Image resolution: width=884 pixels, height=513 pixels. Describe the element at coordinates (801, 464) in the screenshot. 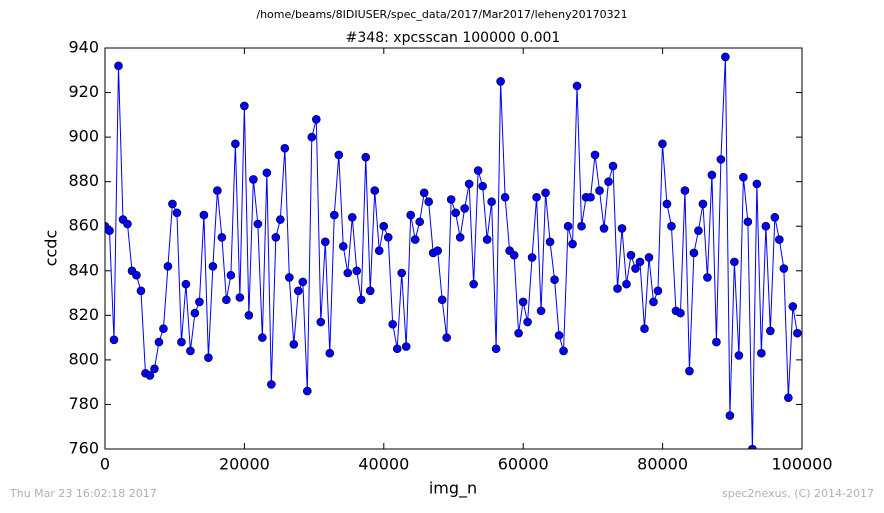

I see `x-tick-label: 100000` at that location.